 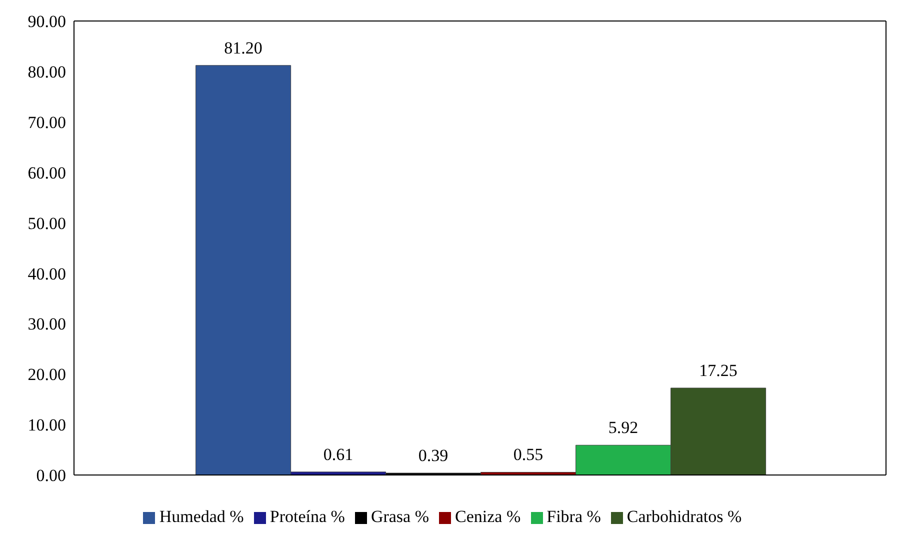 What do you see at coordinates (47, 274) in the screenshot?
I see `y-tick-label: 40.00` at bounding box center [47, 274].